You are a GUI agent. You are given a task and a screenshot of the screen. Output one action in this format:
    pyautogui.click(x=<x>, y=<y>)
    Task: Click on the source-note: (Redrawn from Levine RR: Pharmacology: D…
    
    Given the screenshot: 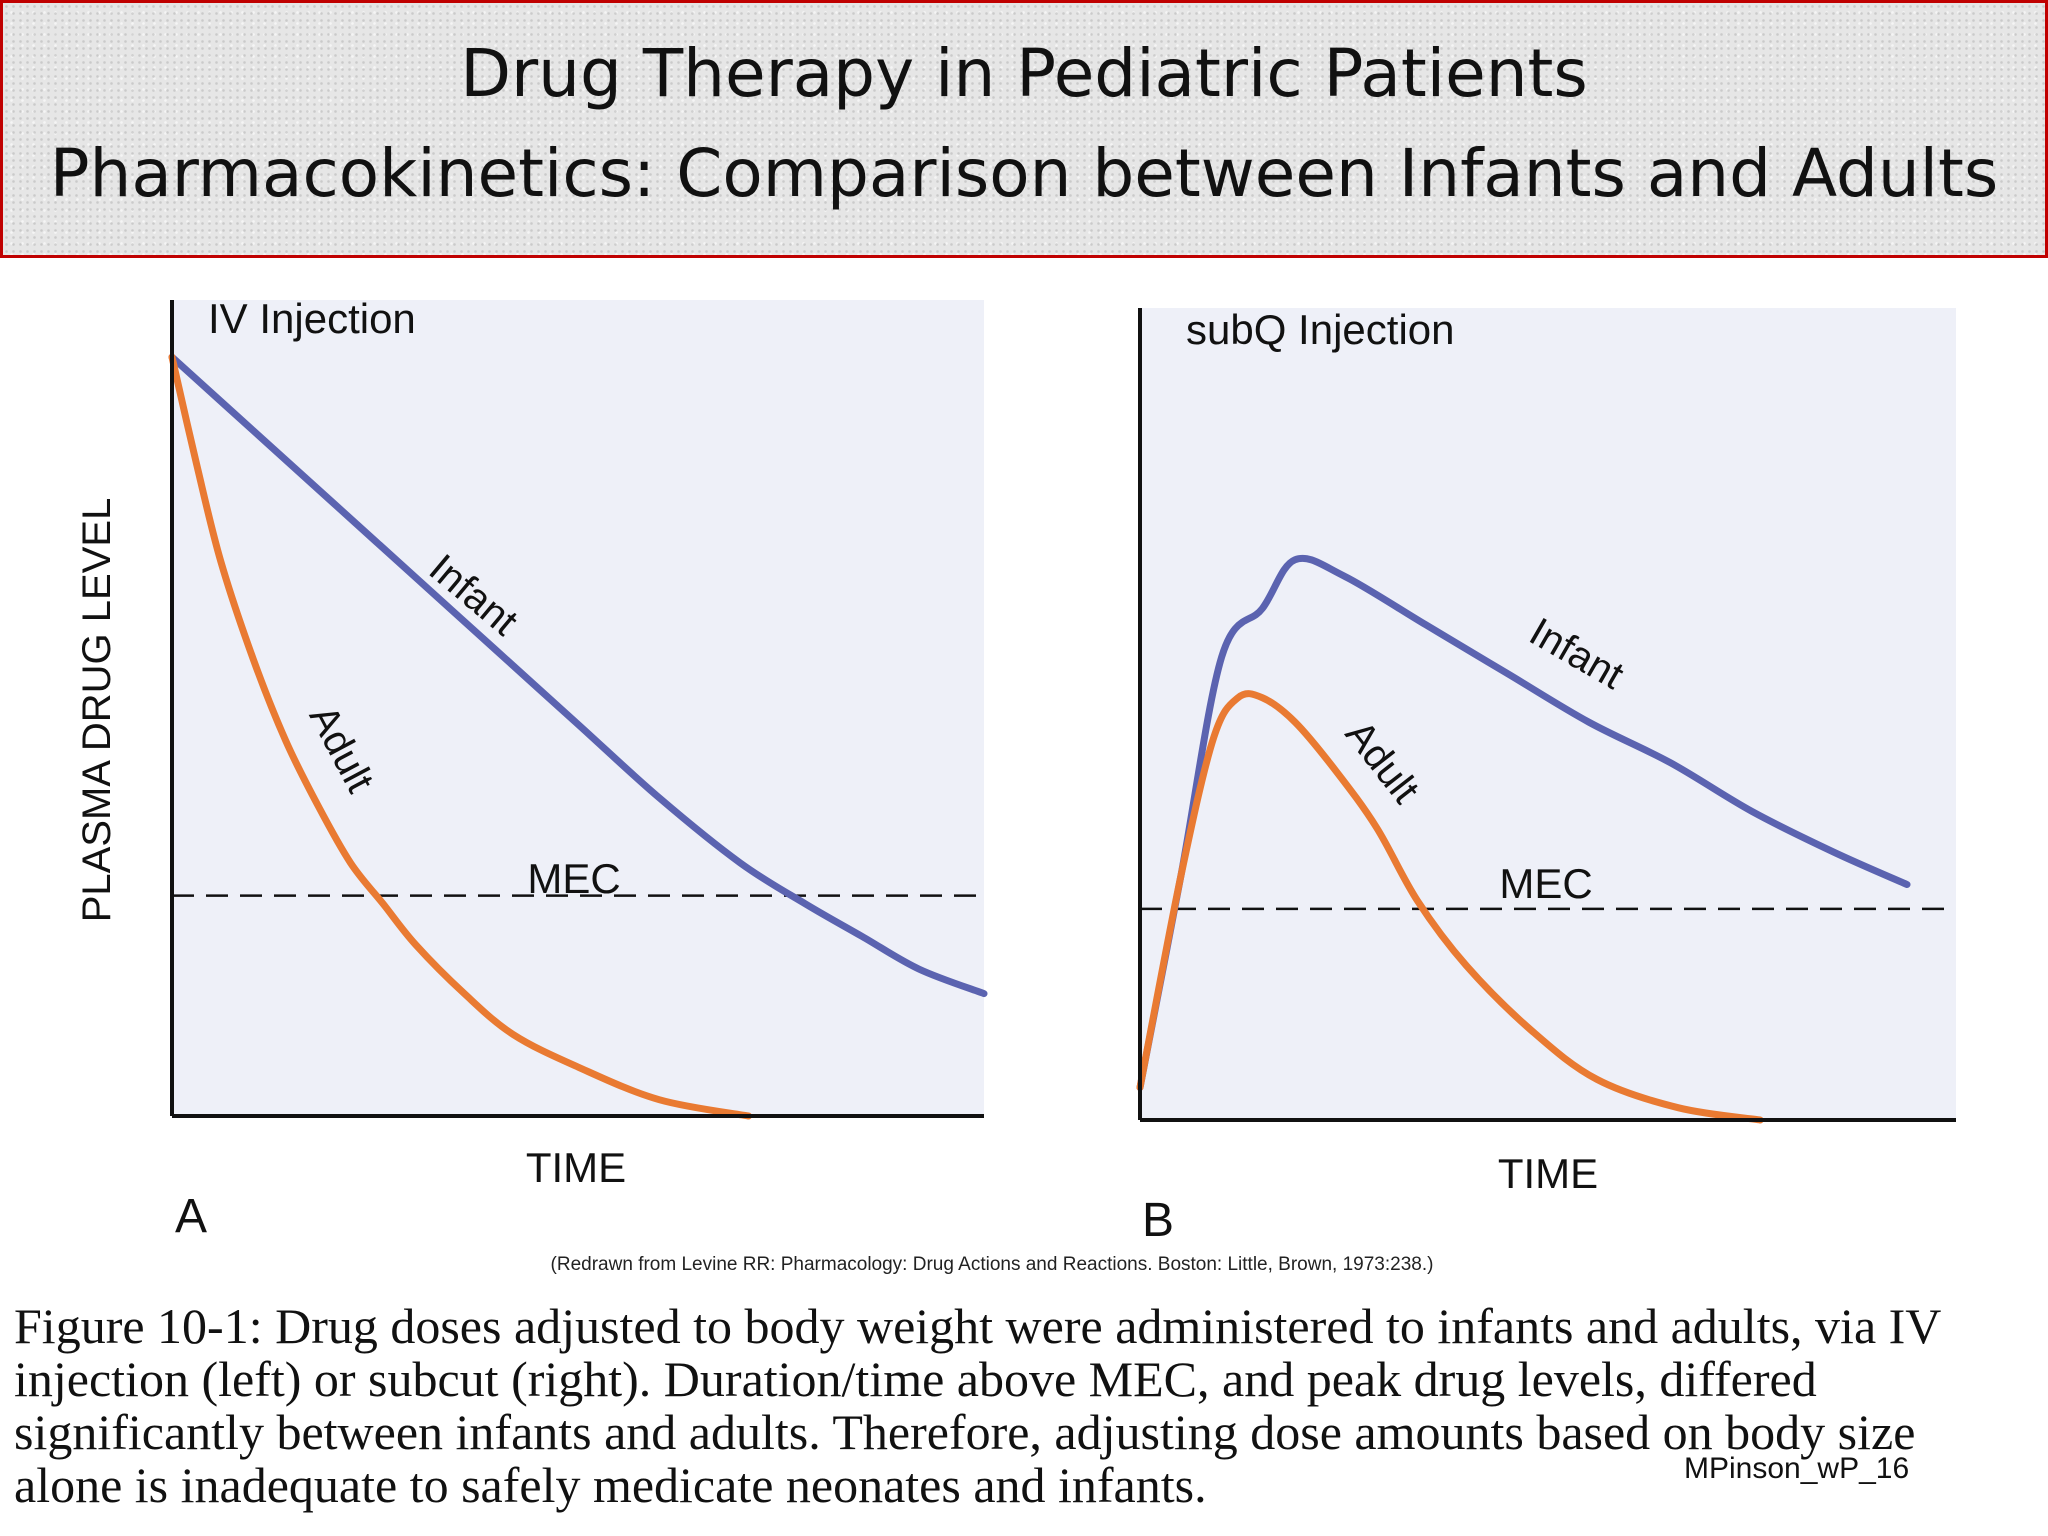 What is the action you would take?
    pyautogui.click(x=992, y=1264)
    